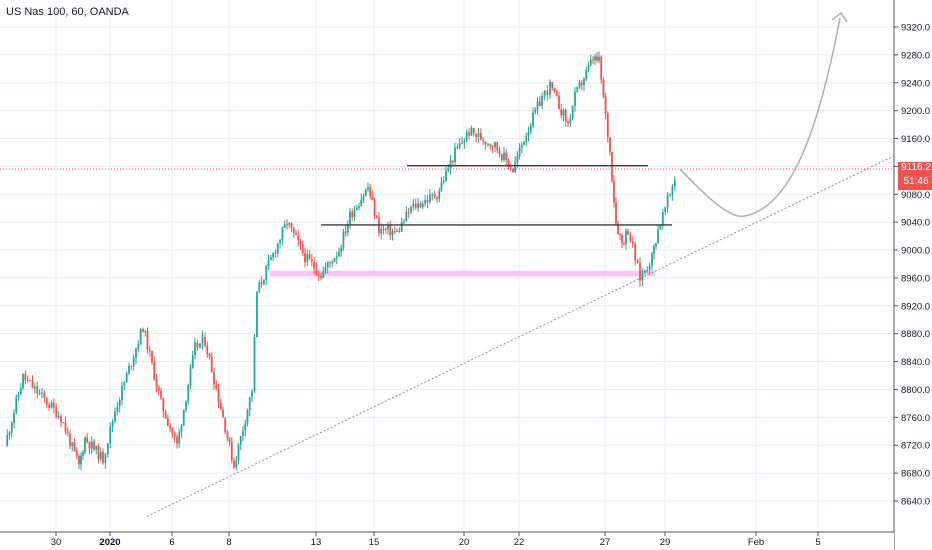 The width and height of the screenshot is (932, 550). I want to click on axis-corner, so click(914, 541).